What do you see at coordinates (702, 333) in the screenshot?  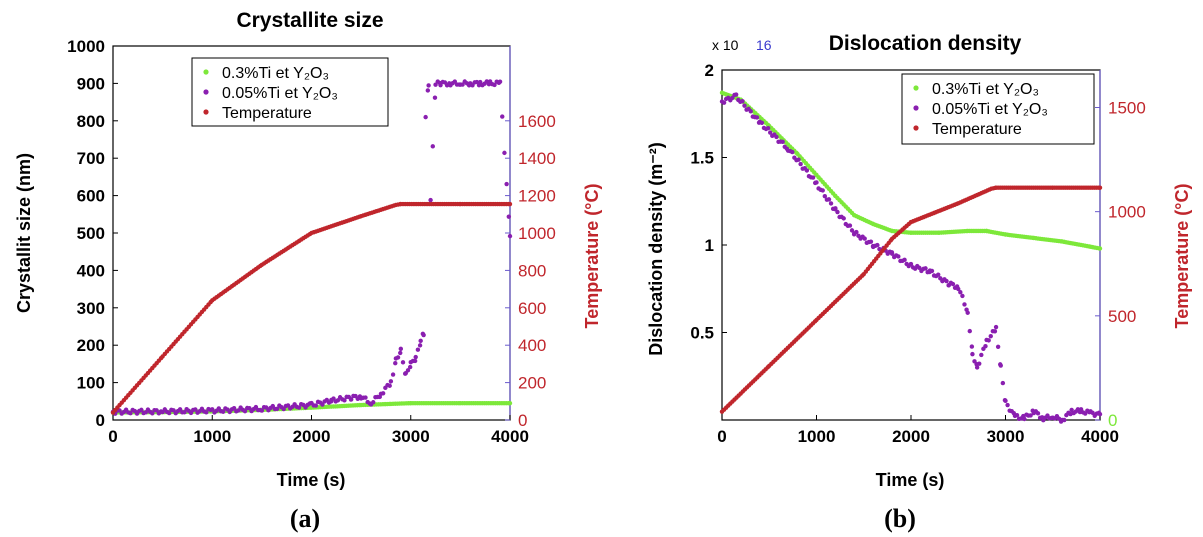 I see `y-tick-label: 0.5` at bounding box center [702, 333].